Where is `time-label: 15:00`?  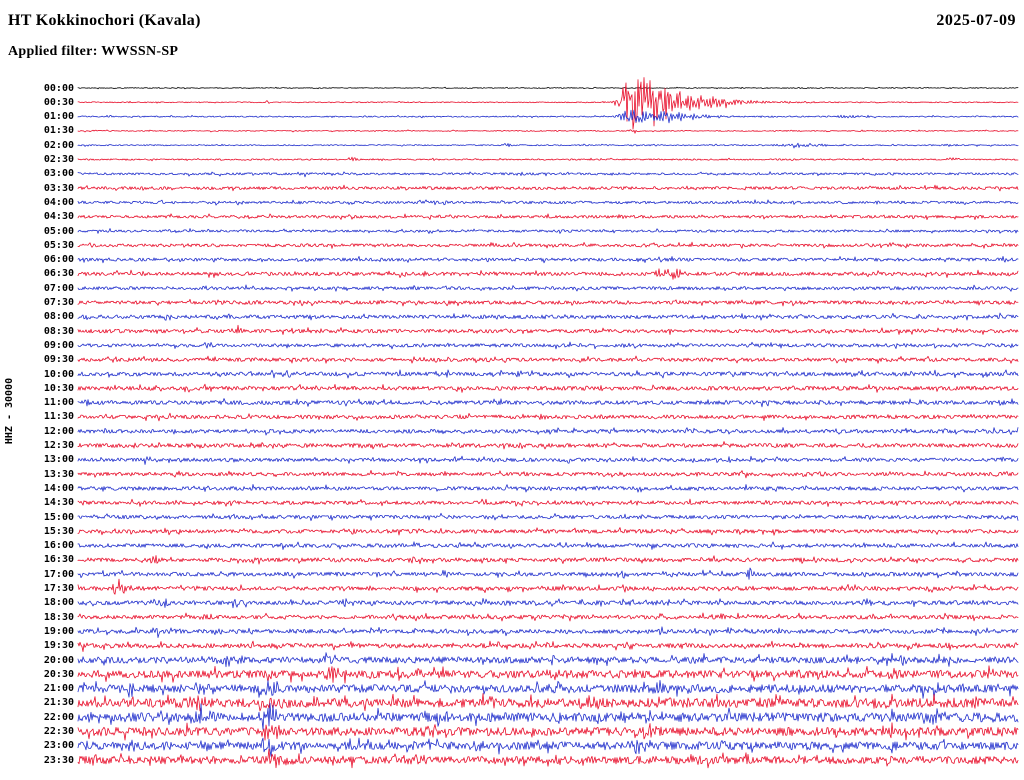 time-label: 15:00 is located at coordinates (58, 517).